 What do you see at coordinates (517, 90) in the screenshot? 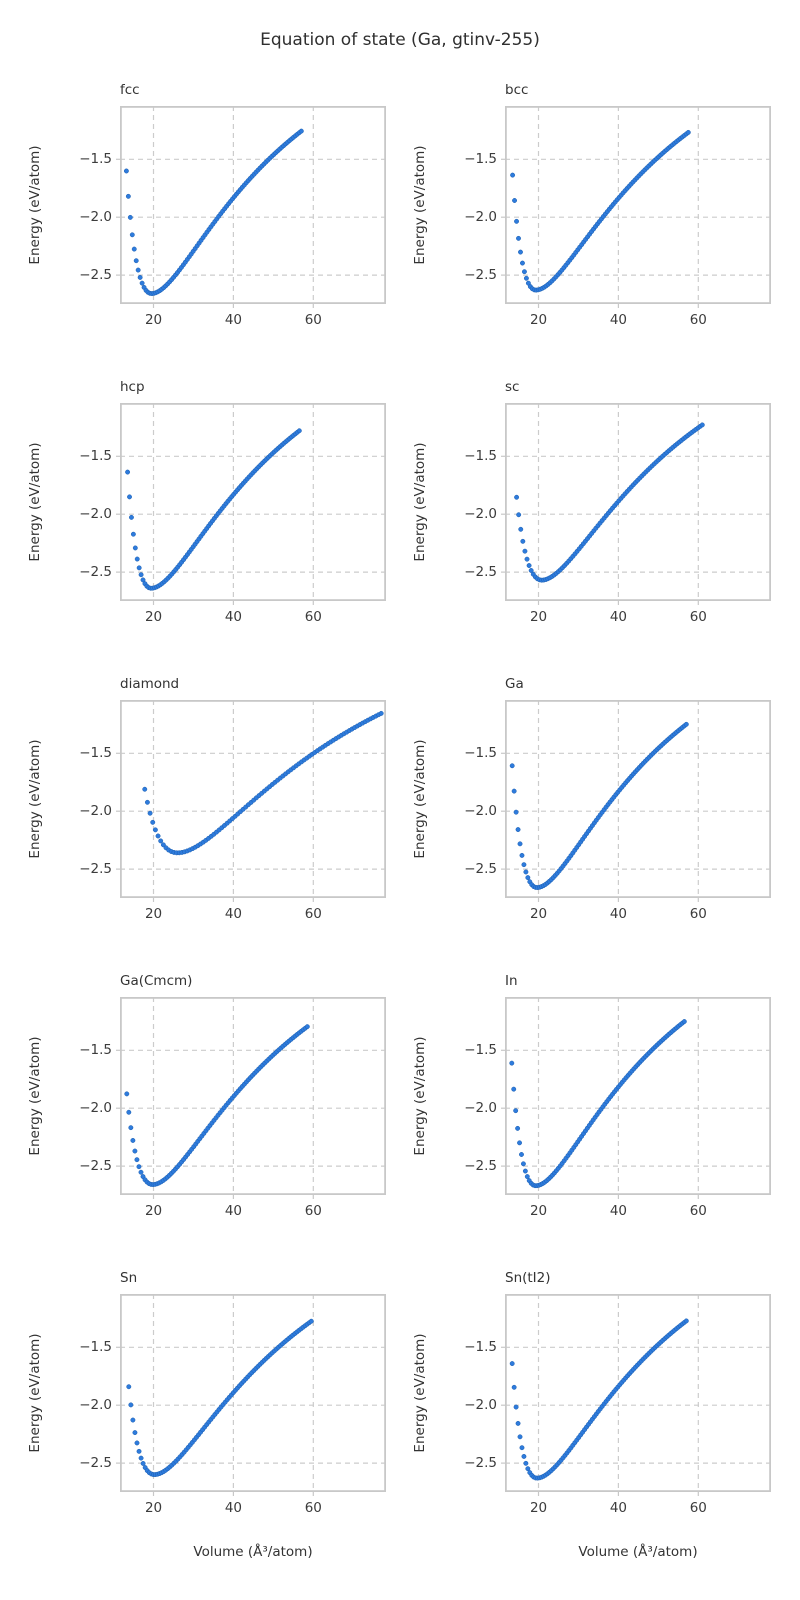
I see `subplot-title: bcc` at bounding box center [517, 90].